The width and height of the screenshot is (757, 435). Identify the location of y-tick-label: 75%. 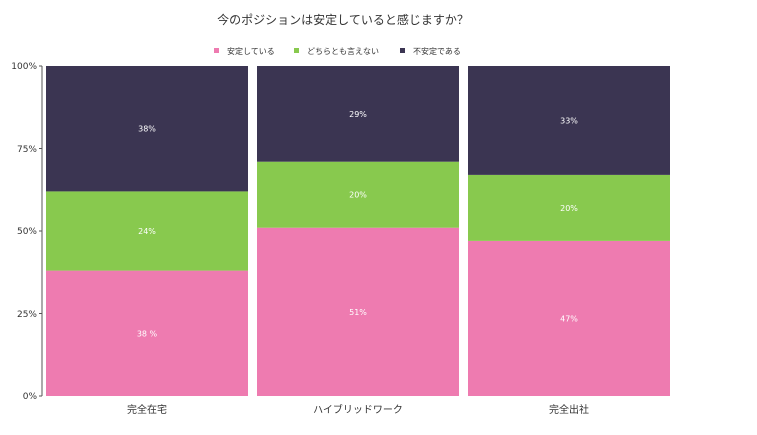
(27, 150).